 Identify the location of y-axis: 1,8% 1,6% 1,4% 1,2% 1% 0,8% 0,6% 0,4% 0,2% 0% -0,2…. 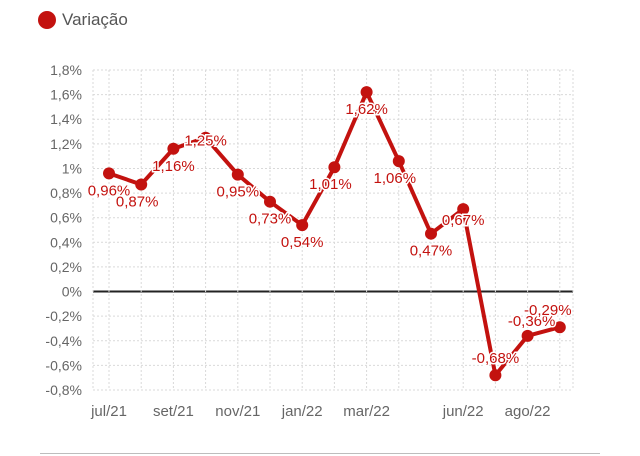
(63, 230).